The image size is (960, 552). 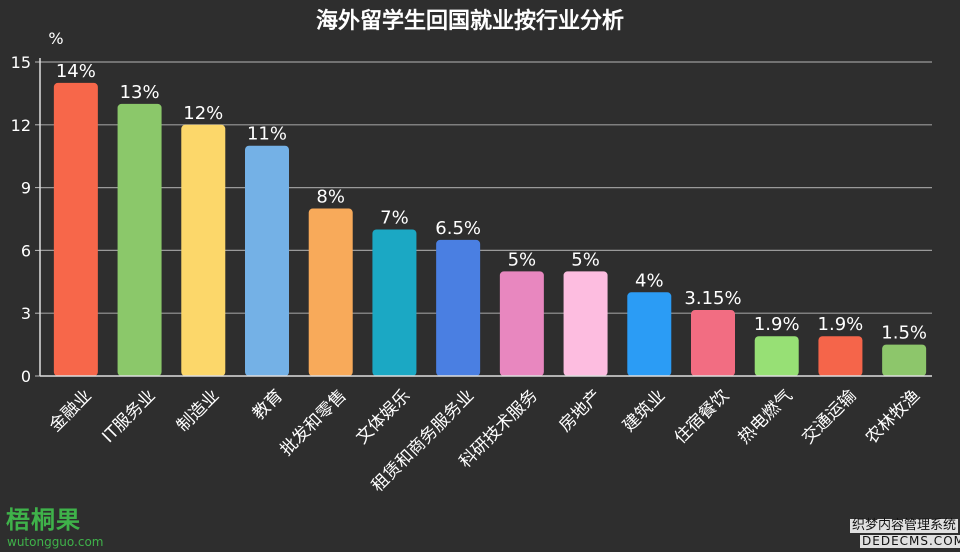 I want to click on logo: 梧桐果, so click(x=43, y=520).